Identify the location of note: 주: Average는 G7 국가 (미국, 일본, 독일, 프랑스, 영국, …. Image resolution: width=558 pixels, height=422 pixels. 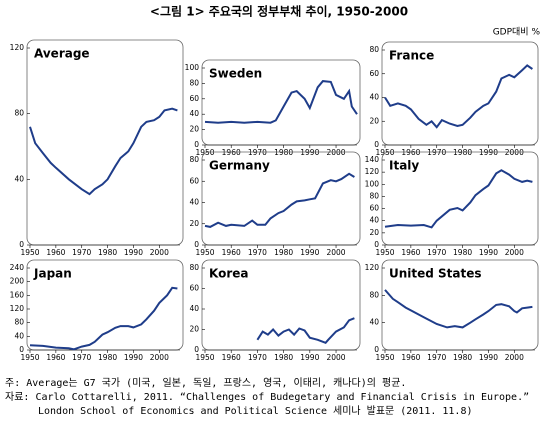
(205, 383).